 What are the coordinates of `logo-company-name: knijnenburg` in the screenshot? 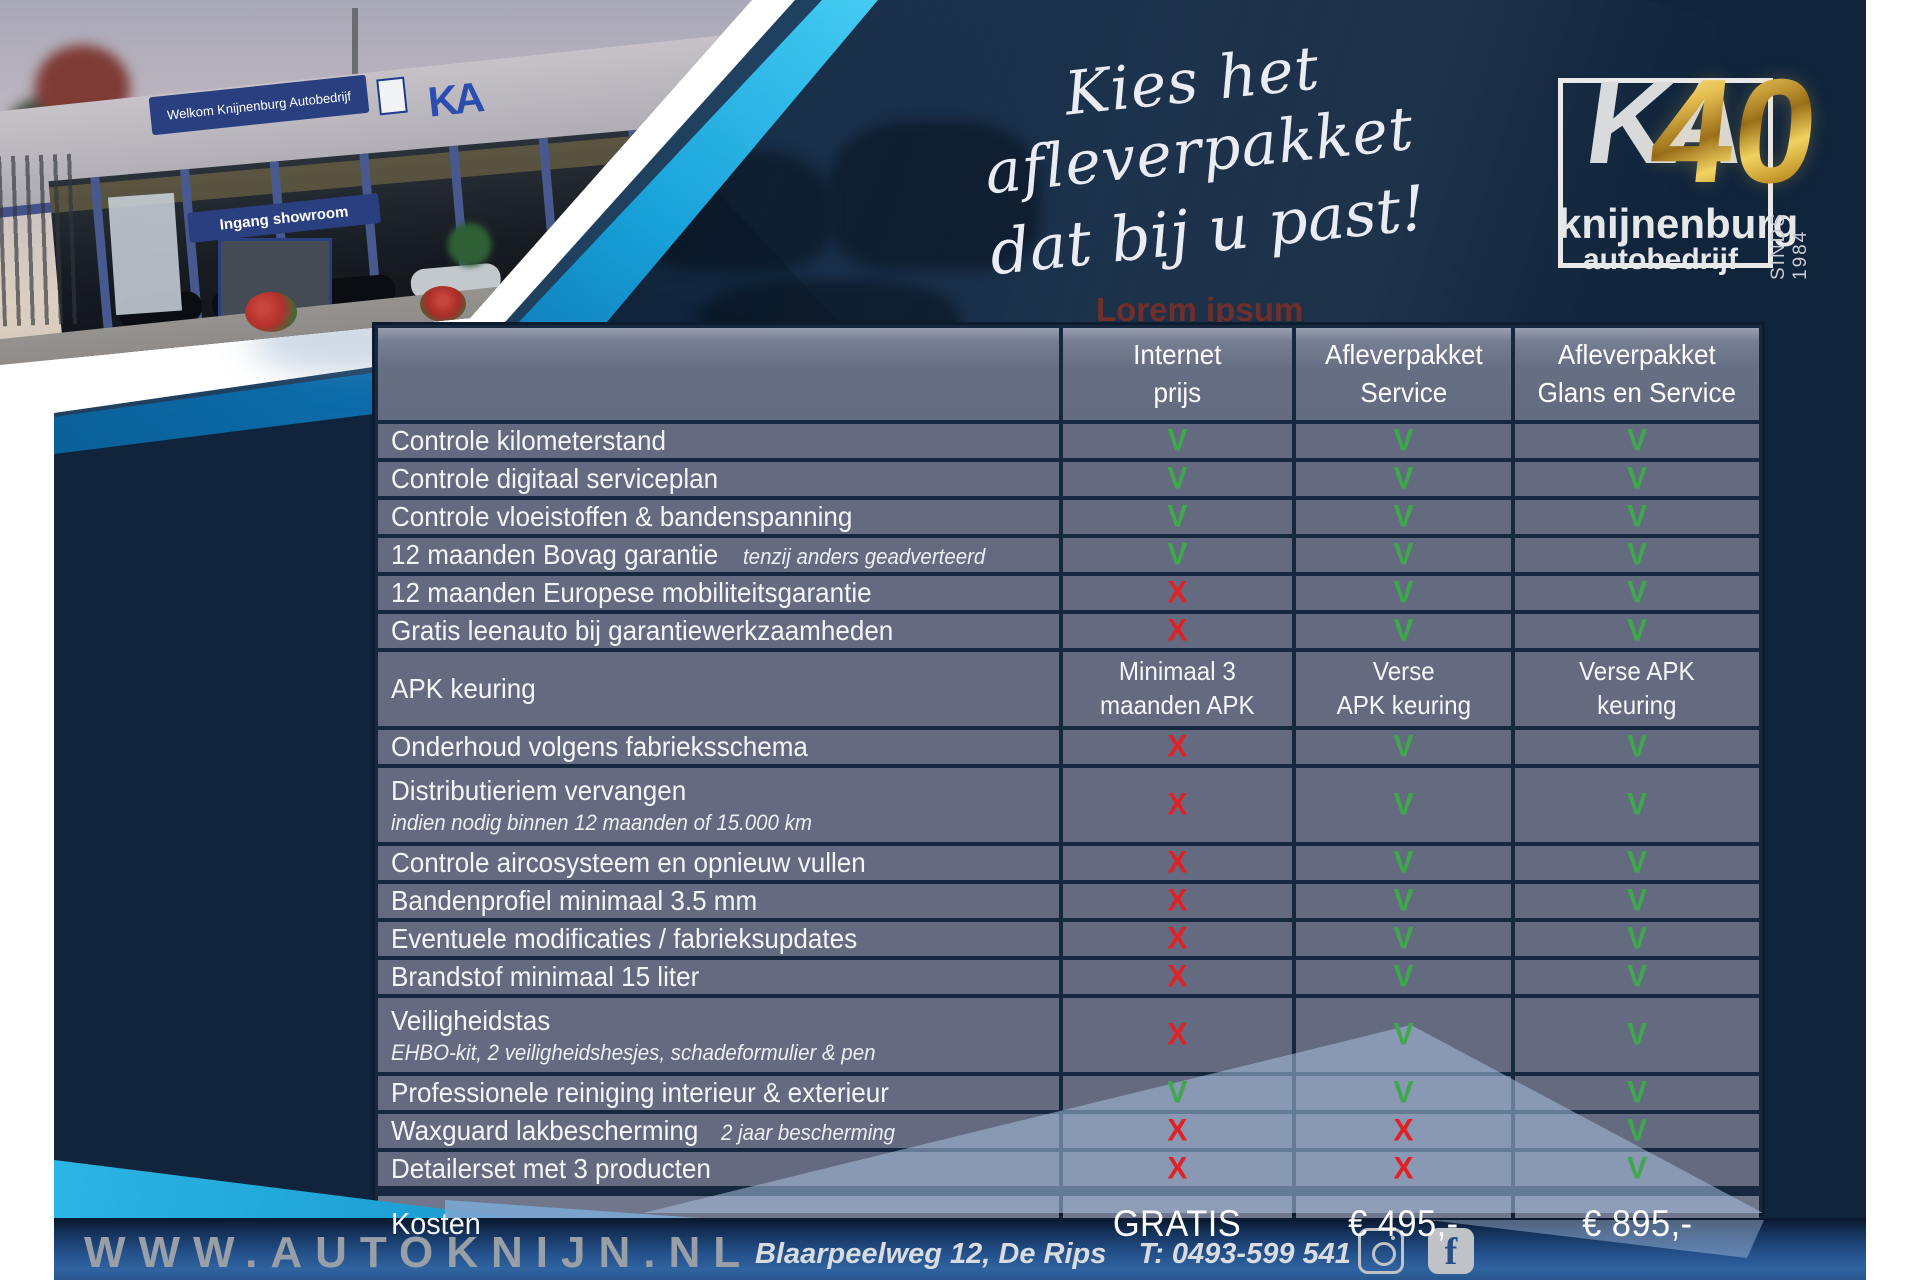 It's located at (1678, 223).